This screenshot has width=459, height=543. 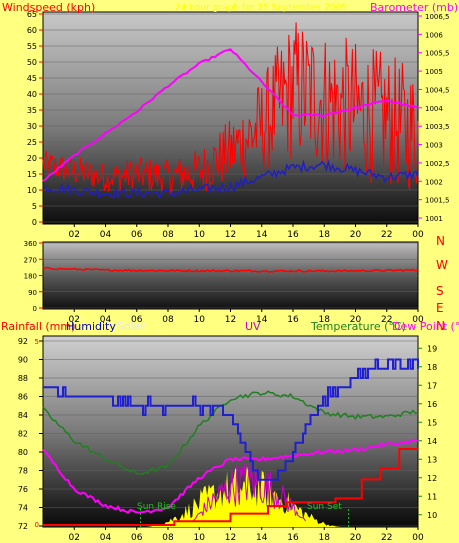 What do you see at coordinates (358, 326) in the screenshot?
I see `temperature-legend: Temperature (°C)` at bounding box center [358, 326].